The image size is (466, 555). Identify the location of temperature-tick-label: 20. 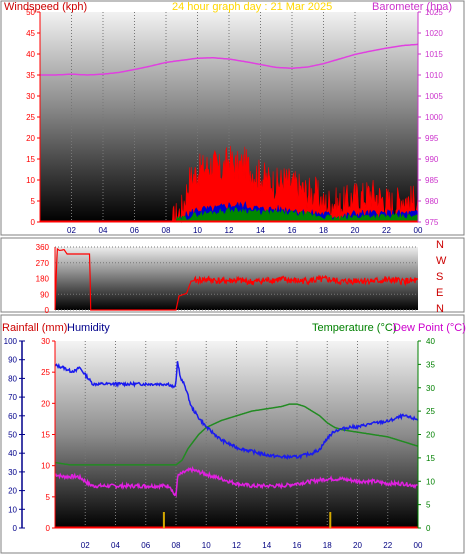
(430, 435).